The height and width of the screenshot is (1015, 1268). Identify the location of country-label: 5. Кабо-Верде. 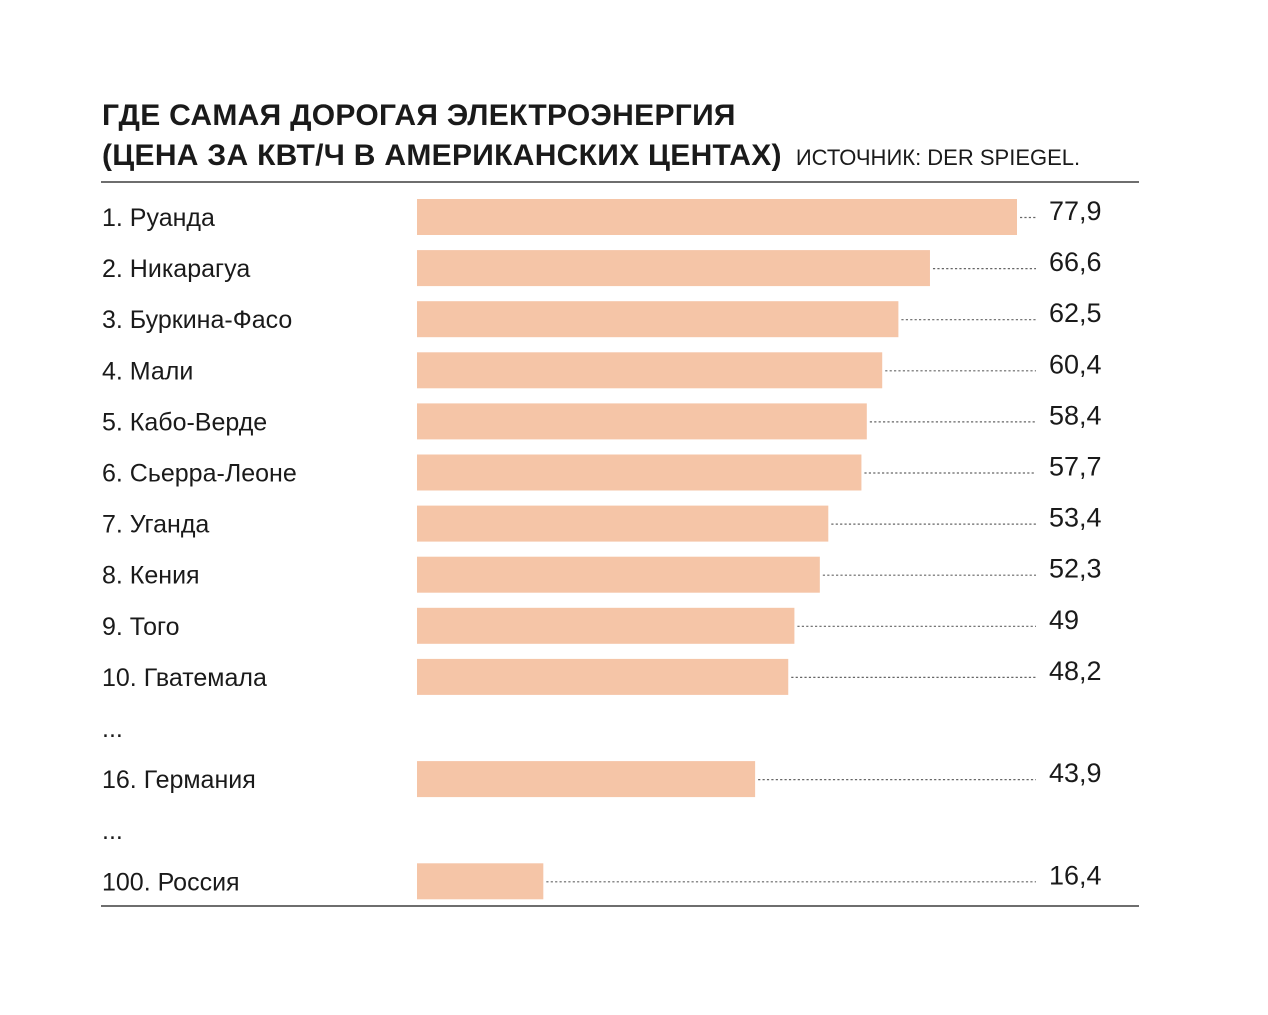
(184, 422).